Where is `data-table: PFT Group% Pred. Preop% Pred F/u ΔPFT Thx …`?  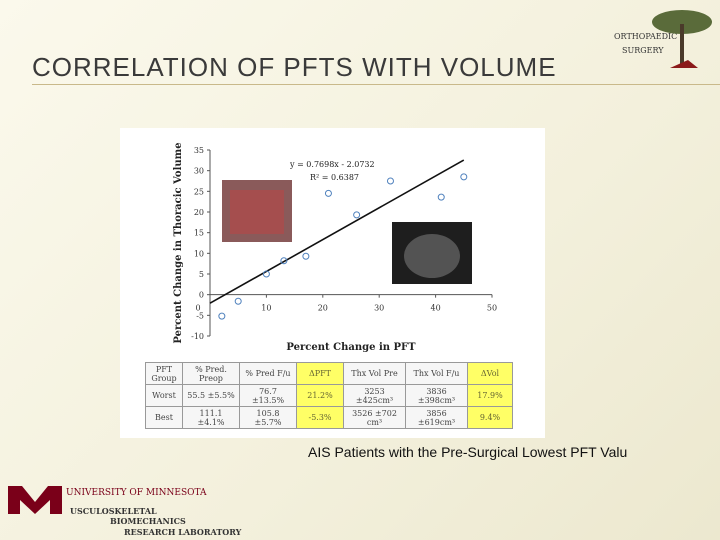
data-table: PFT Group% Pred. Preop% Pred F/u ΔPFT Thx … is located at coordinates (329, 395).